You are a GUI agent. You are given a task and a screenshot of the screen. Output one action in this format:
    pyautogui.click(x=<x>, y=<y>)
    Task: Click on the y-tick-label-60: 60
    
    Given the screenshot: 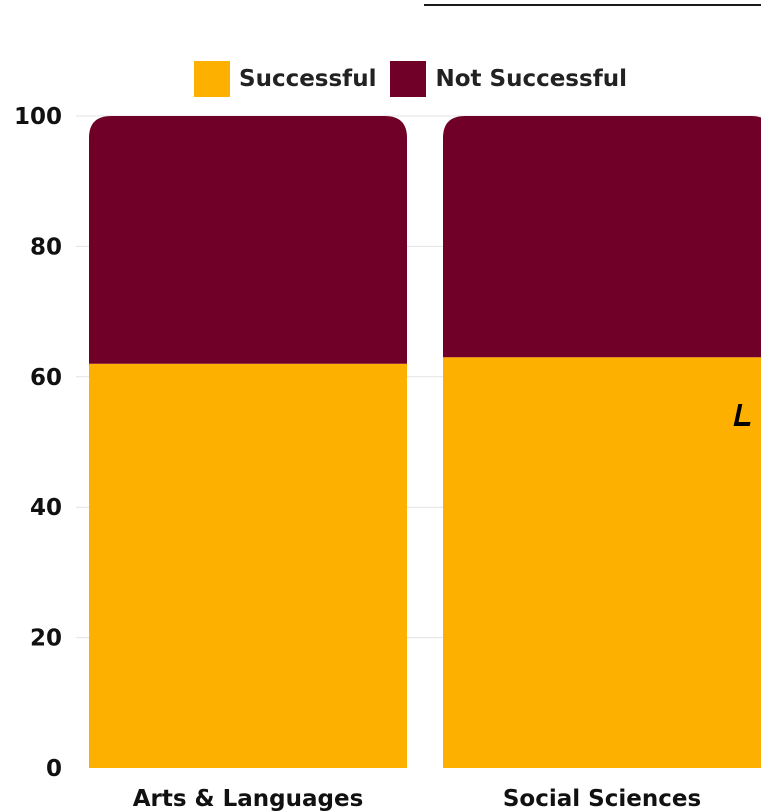 What is the action you would take?
    pyautogui.click(x=46, y=378)
    